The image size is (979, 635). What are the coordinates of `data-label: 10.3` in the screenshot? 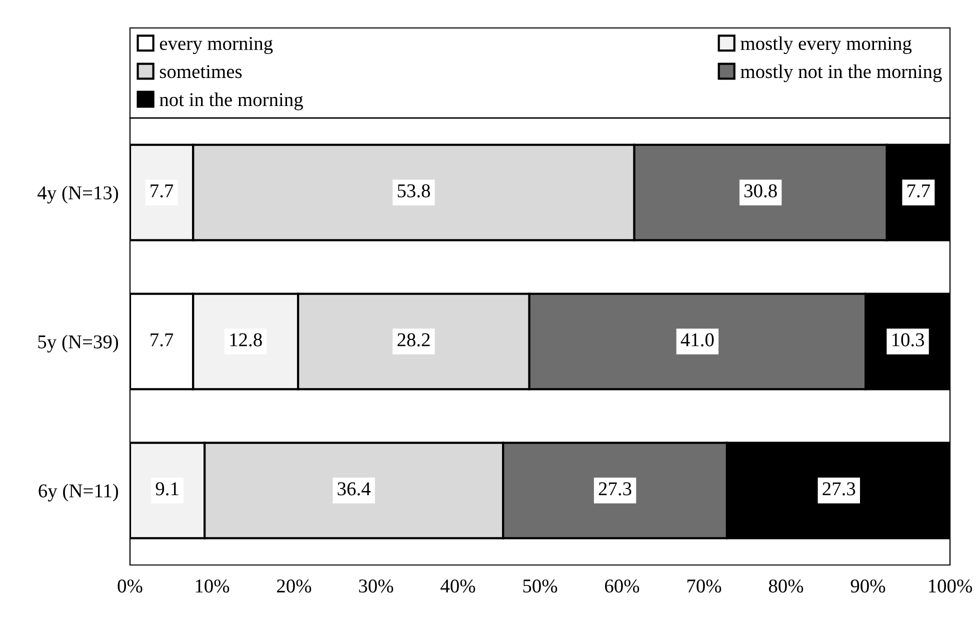 It's located at (908, 339).